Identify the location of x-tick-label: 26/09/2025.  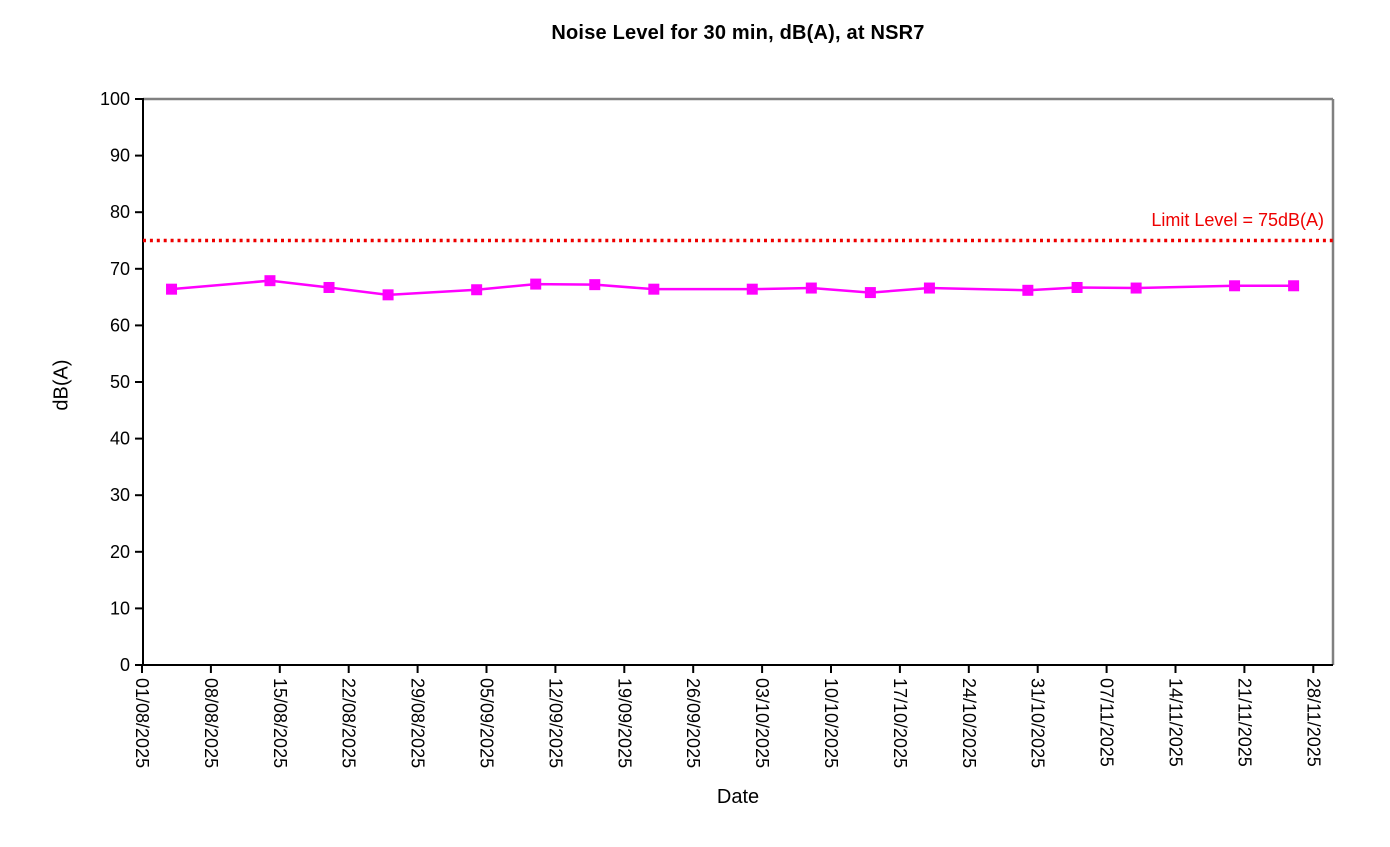
(693, 723).